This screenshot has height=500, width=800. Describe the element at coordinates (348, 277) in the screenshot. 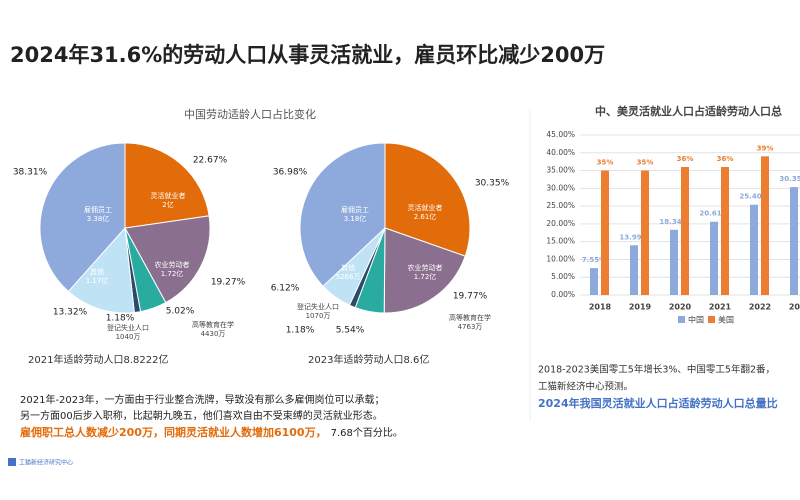

I see `slice-amount: 5266万` at that location.